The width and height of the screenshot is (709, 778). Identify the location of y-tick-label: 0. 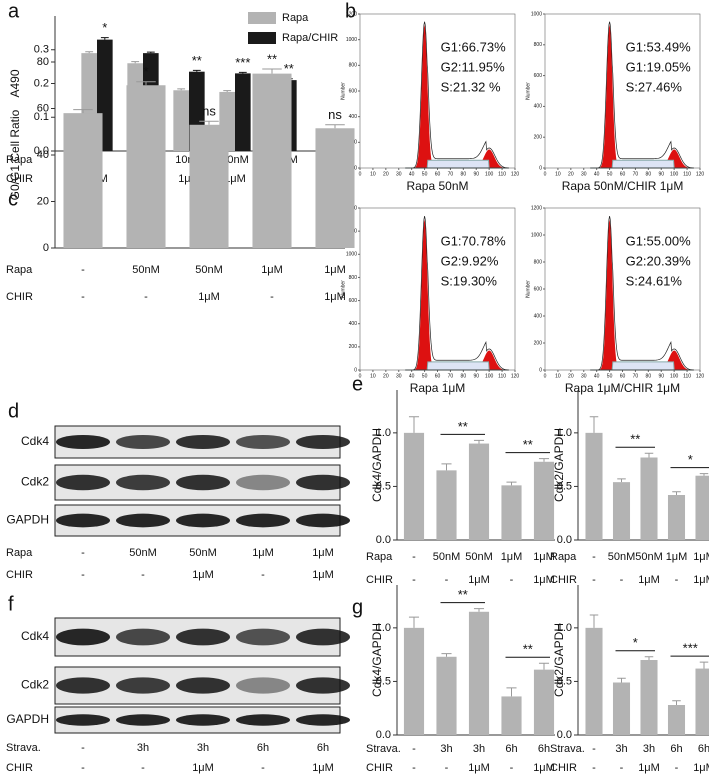
(355, 168).